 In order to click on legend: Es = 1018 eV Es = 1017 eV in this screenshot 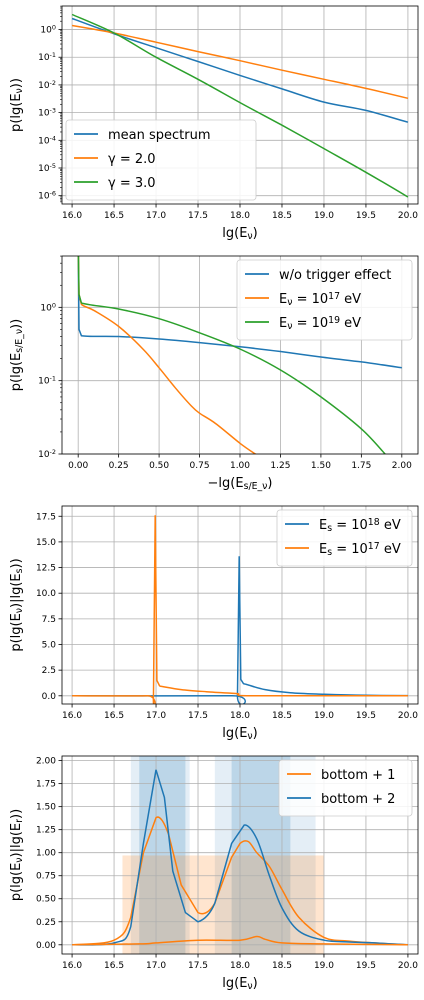, I will do `click(344, 538)`.